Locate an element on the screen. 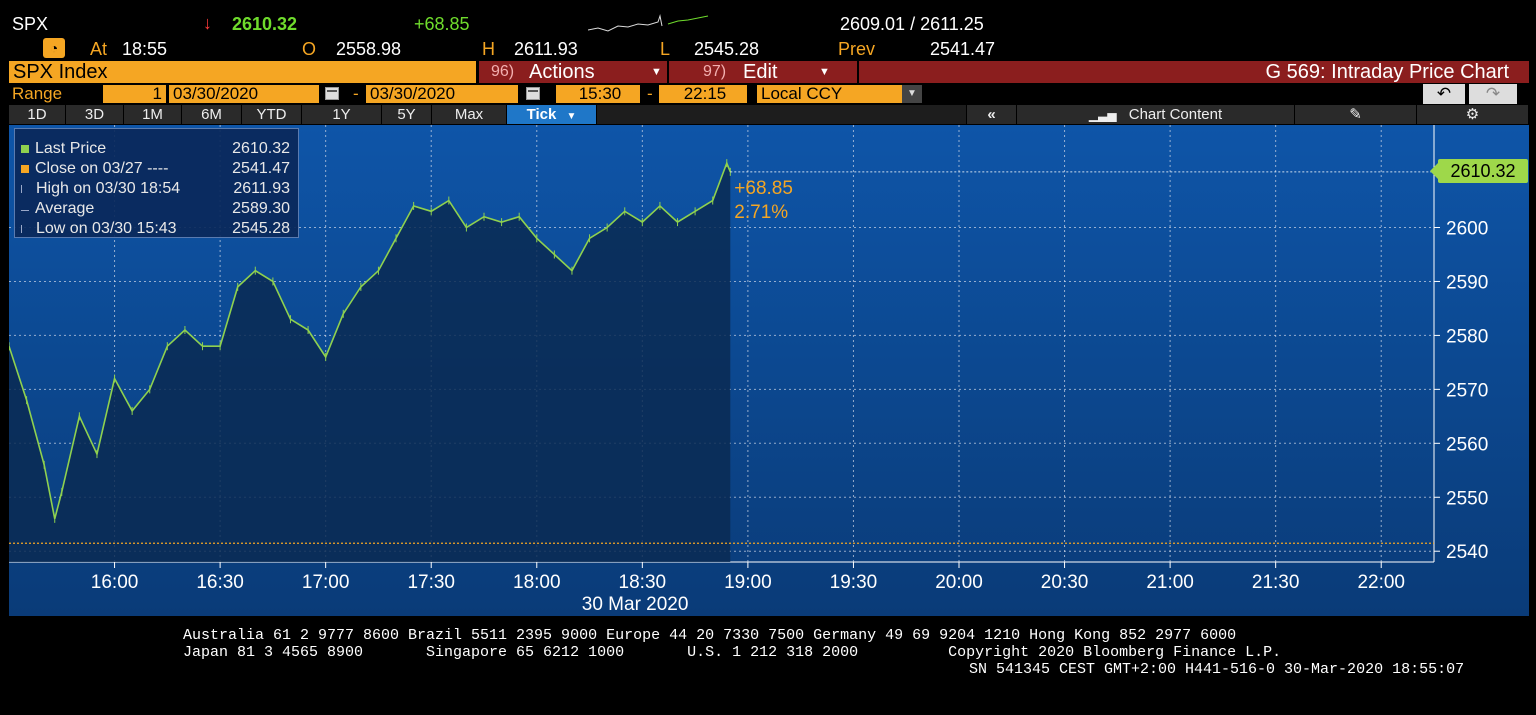 Image resolution: width=1536 pixels, height=715 pixels. quote-time: 18:55 is located at coordinates (145, 49).